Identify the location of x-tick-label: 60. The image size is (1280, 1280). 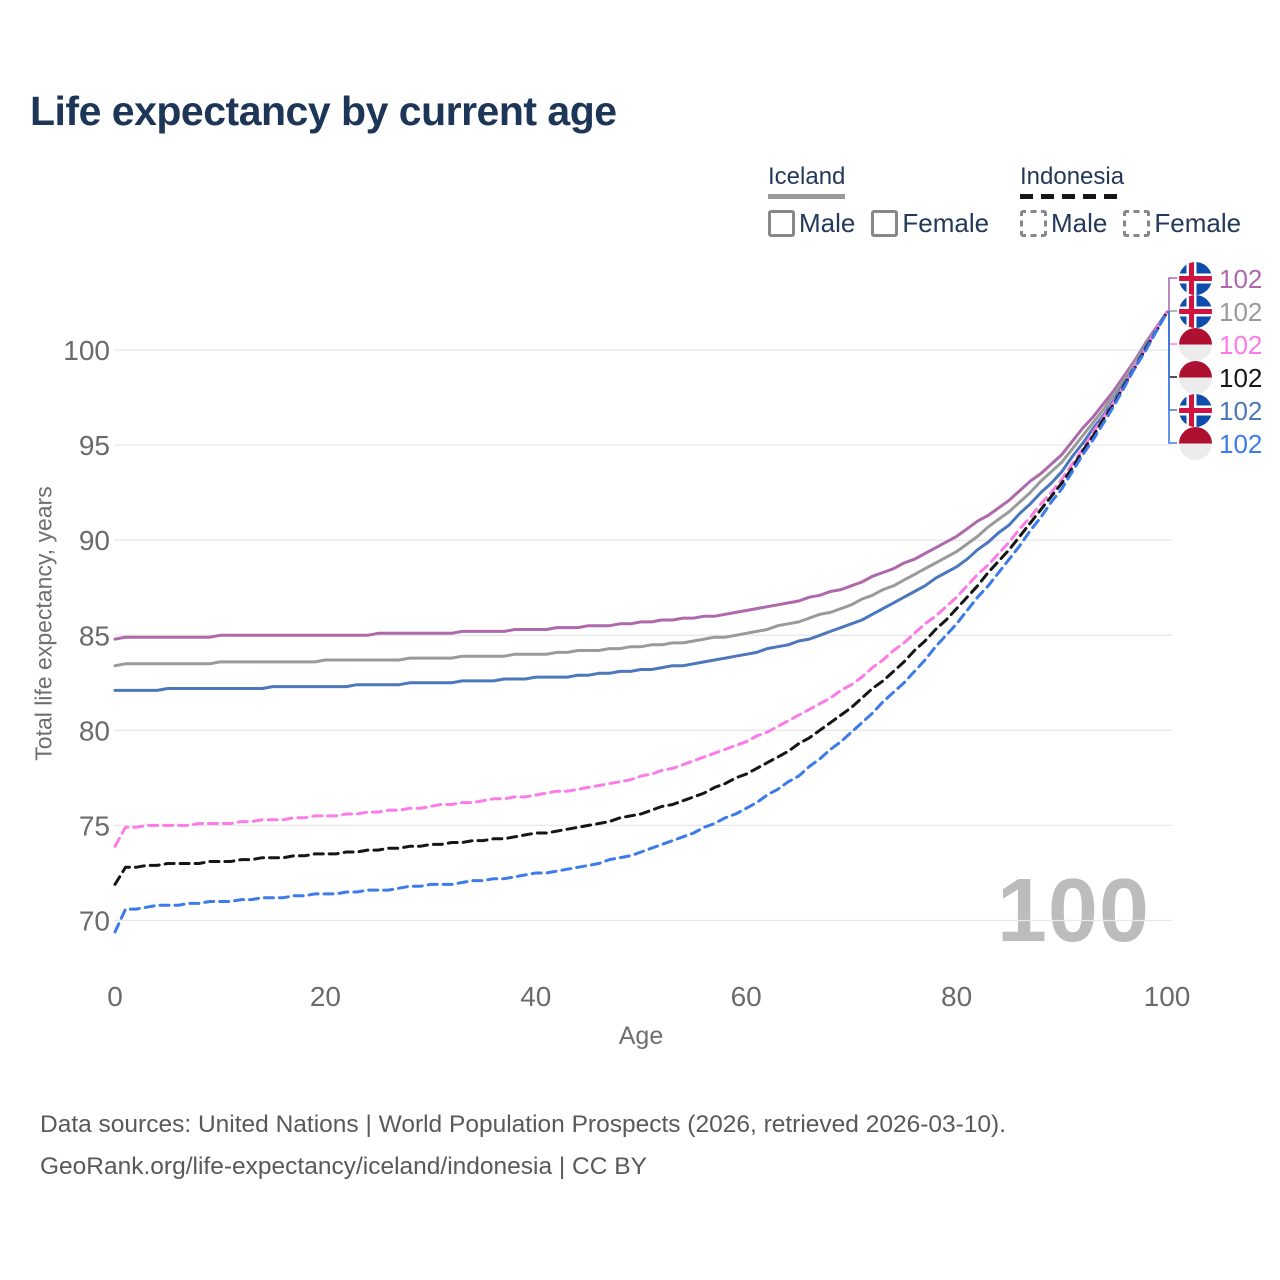
(746, 996).